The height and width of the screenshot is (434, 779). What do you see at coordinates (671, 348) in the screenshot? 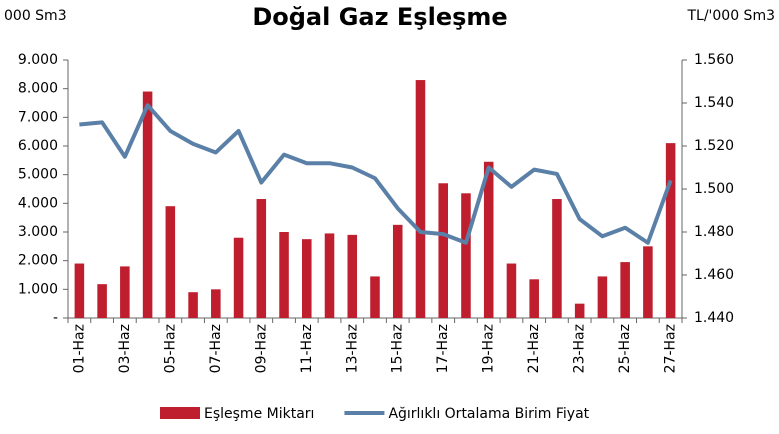
I see `x-tick-label: 27-Haz` at bounding box center [671, 348].